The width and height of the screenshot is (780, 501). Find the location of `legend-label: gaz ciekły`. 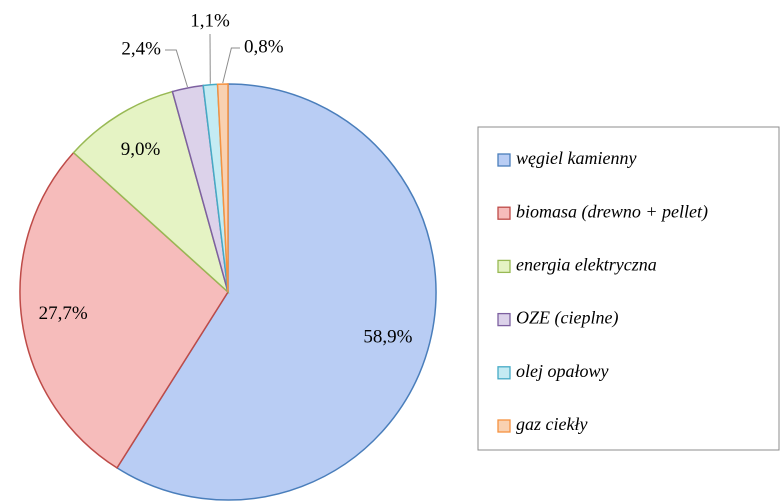

legend-label: gaz ciekły is located at coordinates (551, 424).